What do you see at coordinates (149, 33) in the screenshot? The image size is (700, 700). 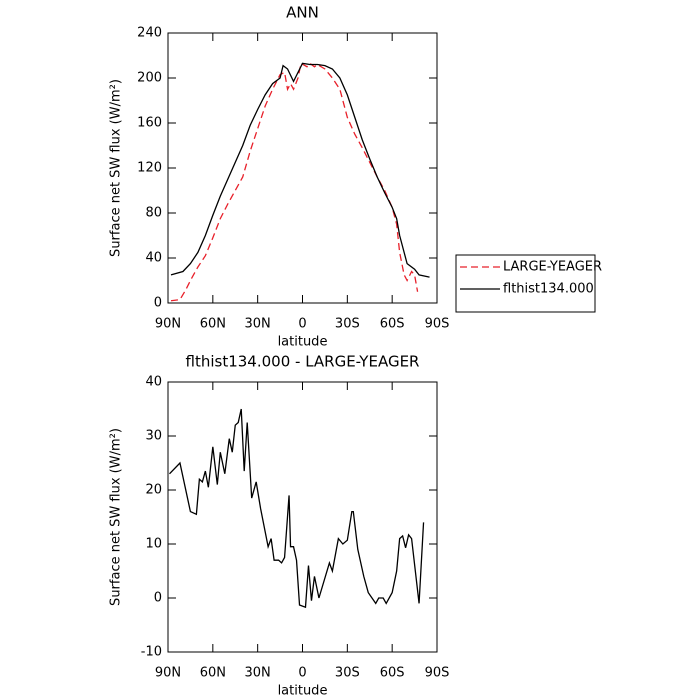 I see `y-tick-label: 240` at bounding box center [149, 33].